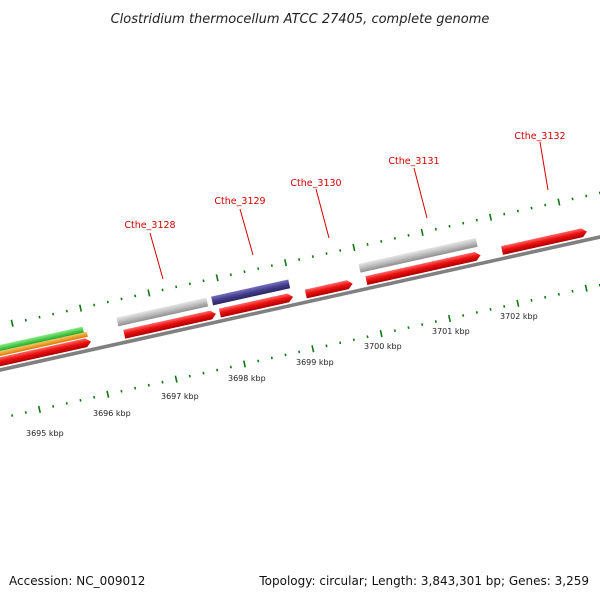  Describe the element at coordinates (451, 331) in the screenshot. I see `scale-label: 3701 kbp` at that location.